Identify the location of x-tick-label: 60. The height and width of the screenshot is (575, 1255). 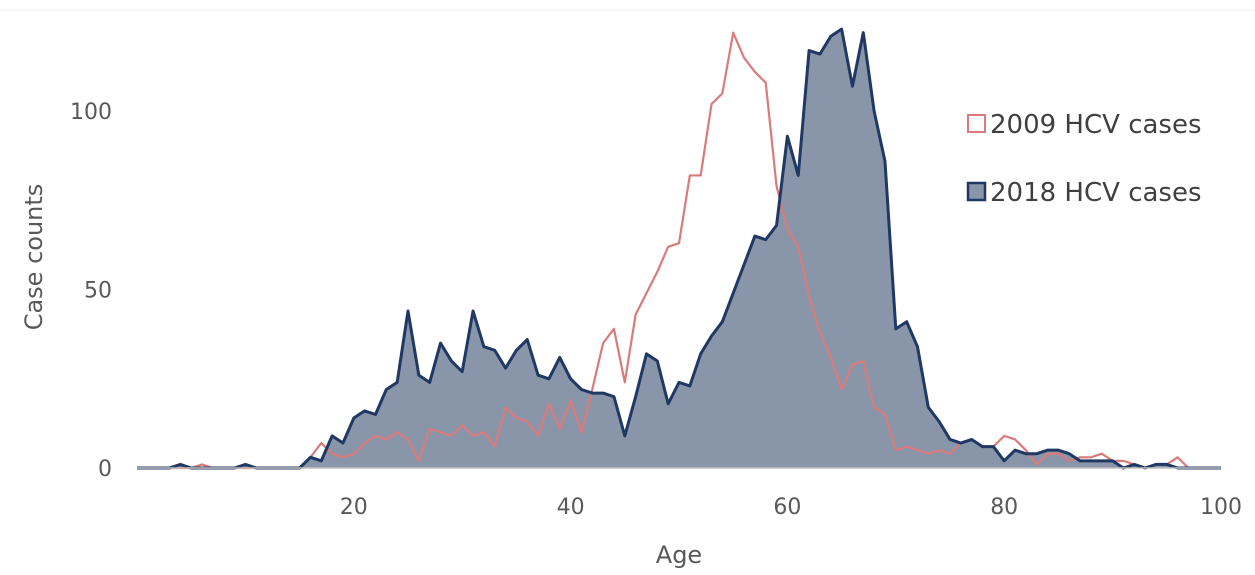
(787, 507).